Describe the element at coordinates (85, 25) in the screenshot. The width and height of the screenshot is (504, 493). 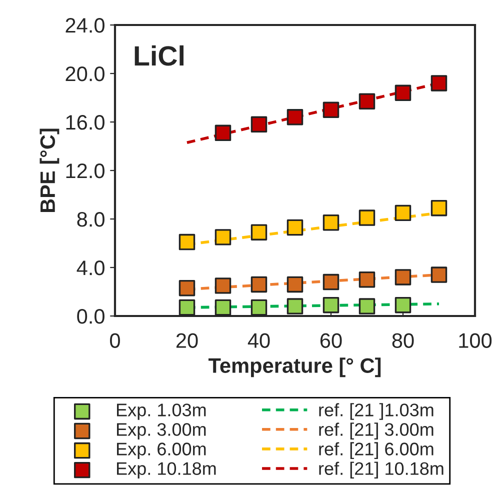
I see `y-tick-label: 24.0` at that location.